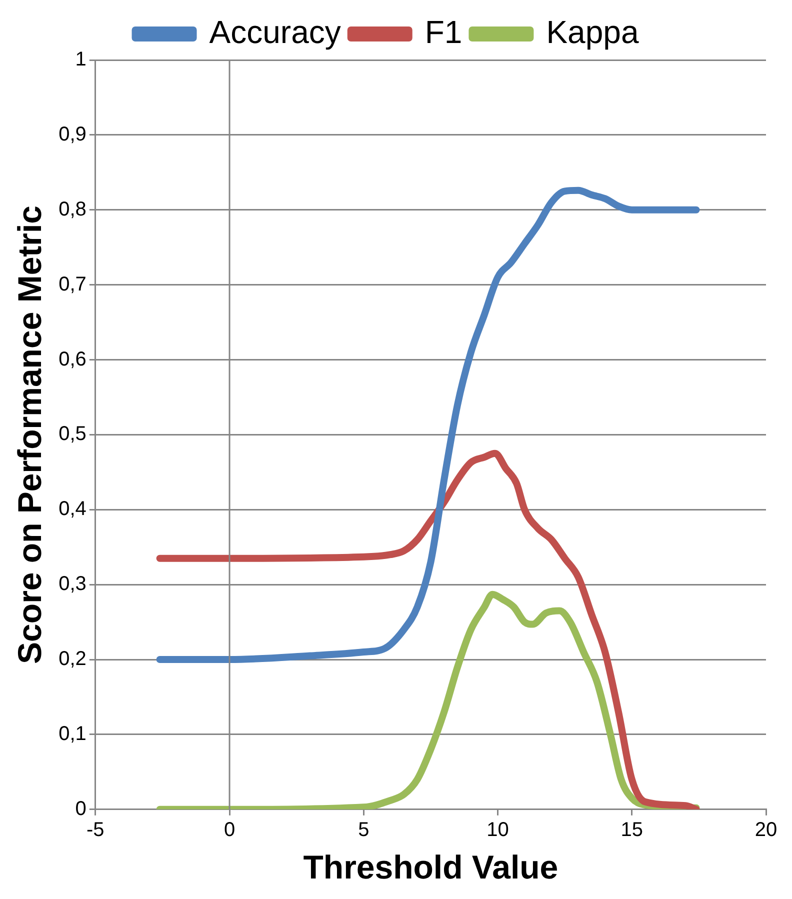  Describe the element at coordinates (766, 829) in the screenshot. I see `x-tick-label: 20` at that location.